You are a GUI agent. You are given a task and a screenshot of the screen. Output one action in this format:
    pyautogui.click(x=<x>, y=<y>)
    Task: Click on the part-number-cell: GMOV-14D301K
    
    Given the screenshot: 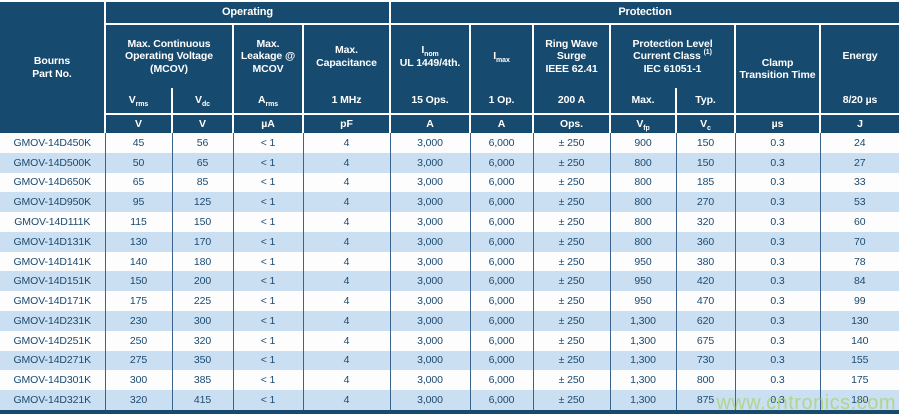 What is the action you would take?
    pyautogui.click(x=52, y=380)
    